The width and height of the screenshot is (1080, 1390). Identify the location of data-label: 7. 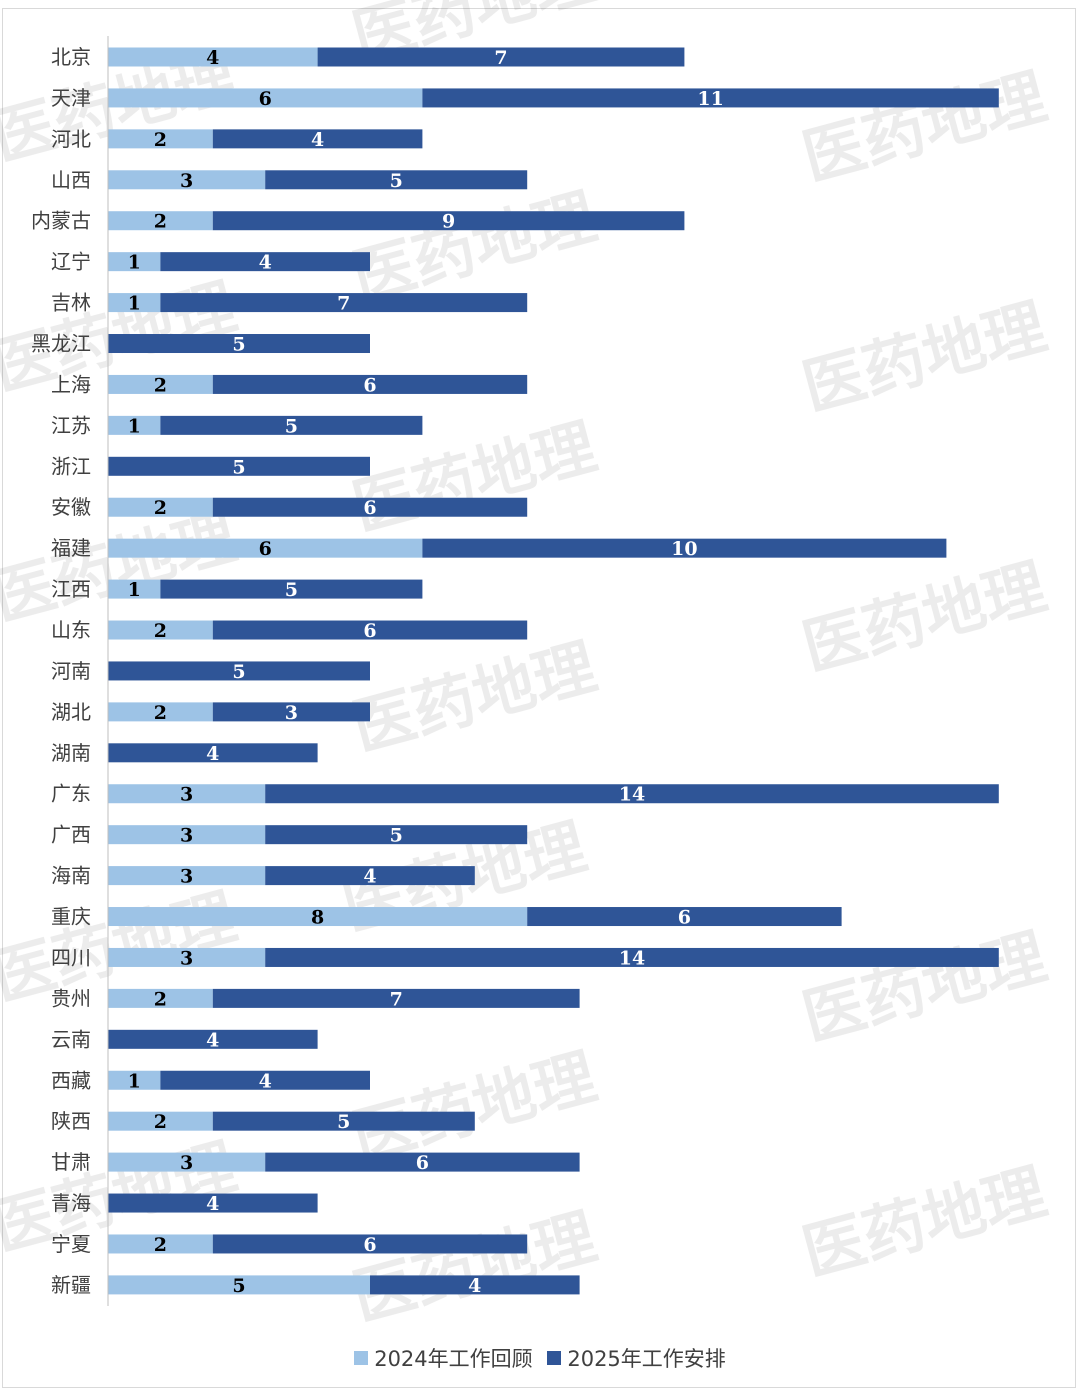
(396, 999).